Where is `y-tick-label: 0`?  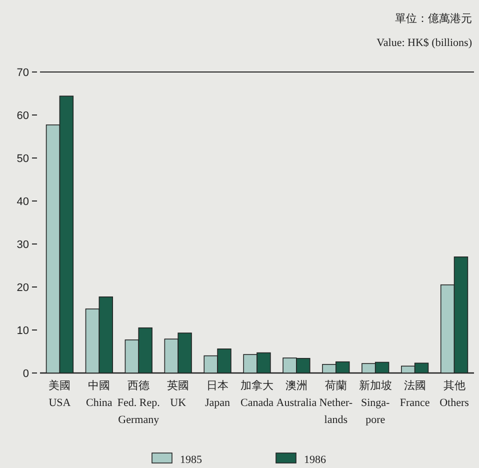
y-tick-label: 0 is located at coordinates (25, 374).